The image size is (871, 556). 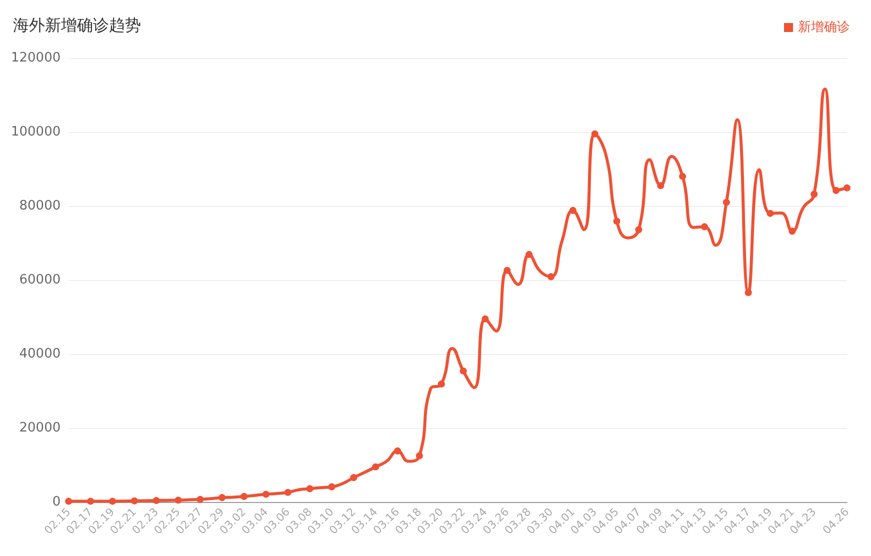 What do you see at coordinates (56, 502) in the screenshot?
I see `y-tick-label: 0` at bounding box center [56, 502].